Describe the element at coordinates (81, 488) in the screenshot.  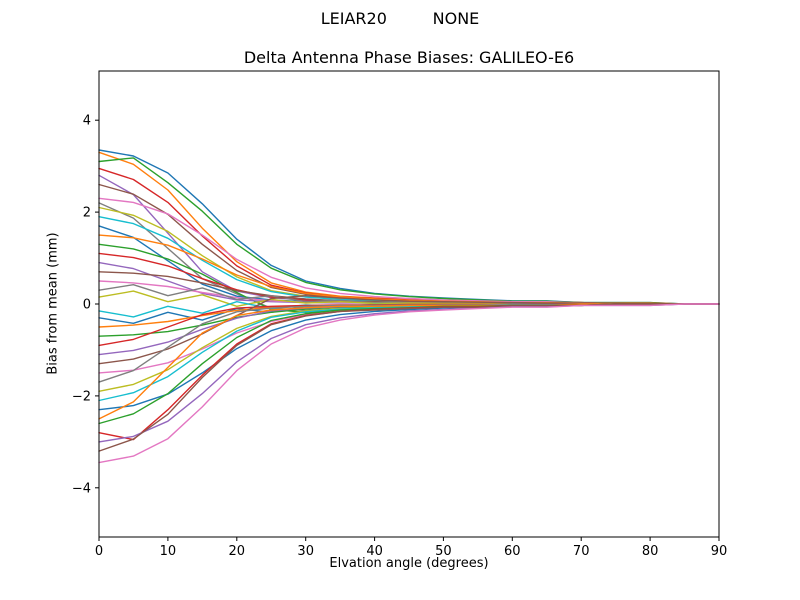
I see `svg-text: −4` at that location.